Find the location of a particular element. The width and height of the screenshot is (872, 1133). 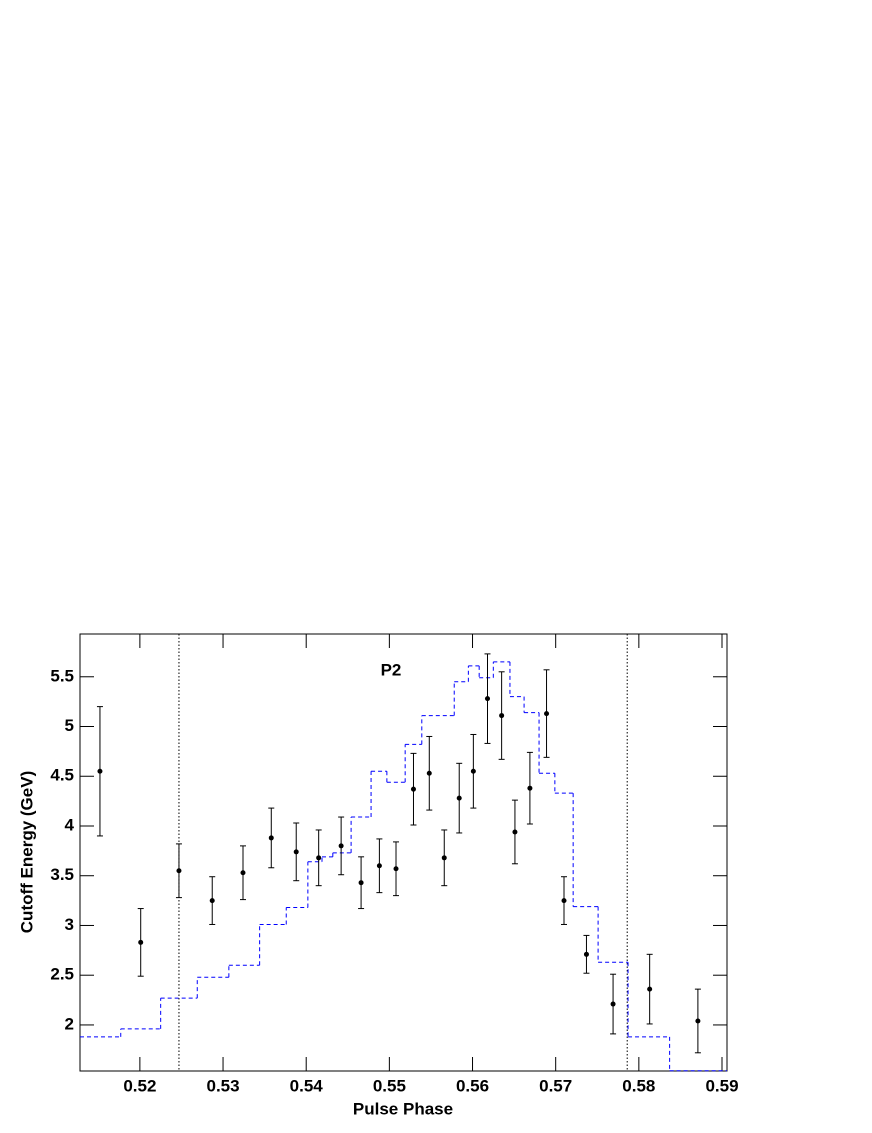

y-axis-title: Cutoff Energy (GeV) is located at coordinates (26, 852).